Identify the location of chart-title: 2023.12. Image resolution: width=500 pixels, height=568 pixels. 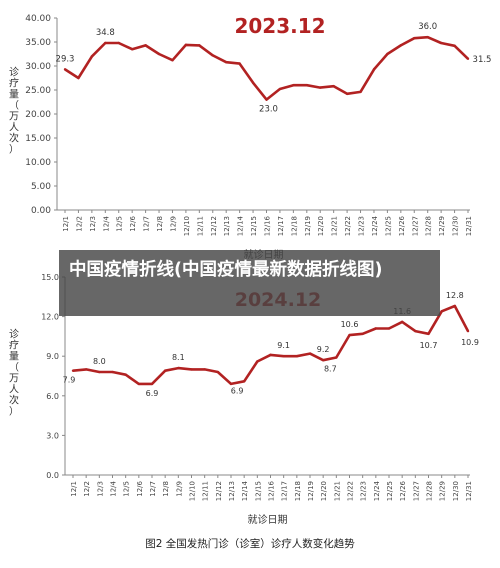
(279, 26).